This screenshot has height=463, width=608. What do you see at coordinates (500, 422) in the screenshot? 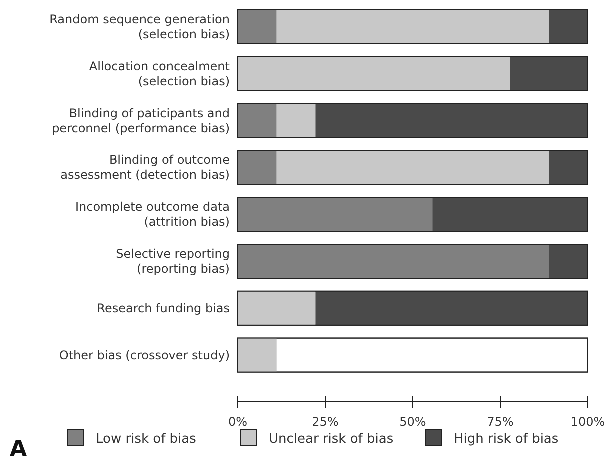
I see `x-tick-label: 75%` at bounding box center [500, 422].